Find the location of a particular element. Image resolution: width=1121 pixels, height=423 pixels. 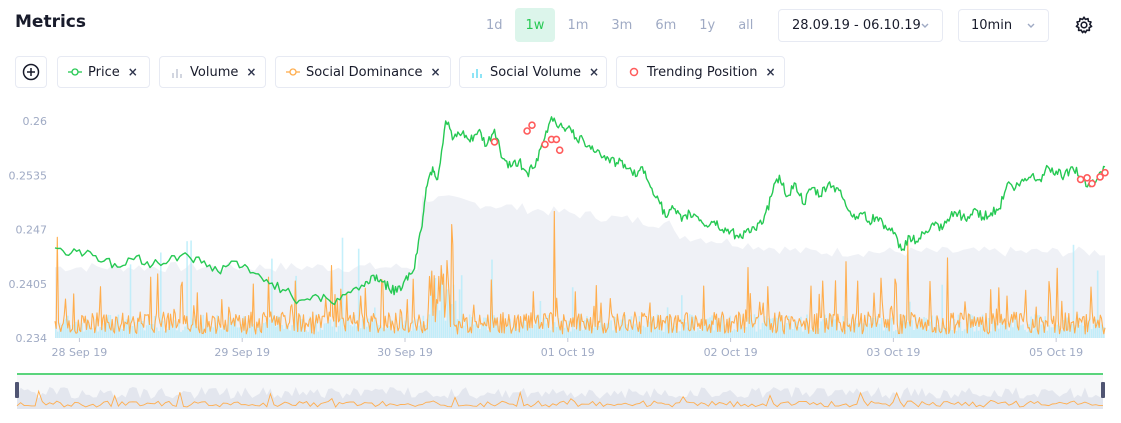

range-1w-button: 1w is located at coordinates (535, 25).